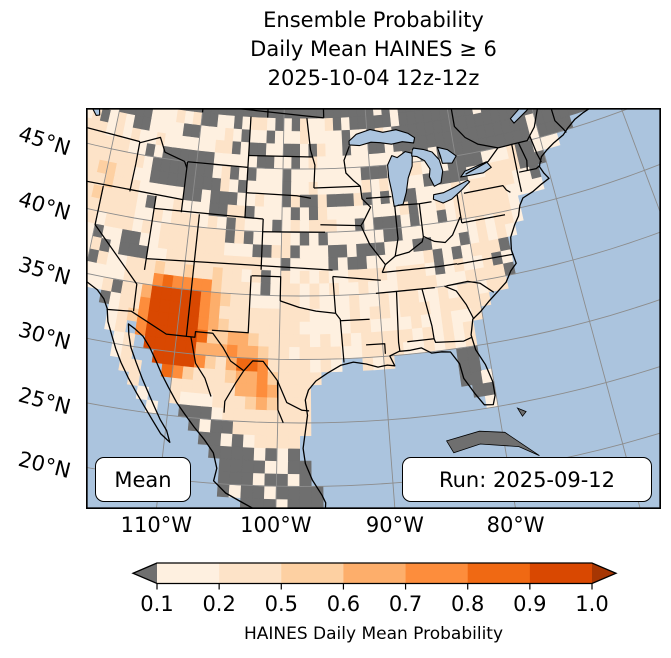  Describe the element at coordinates (44, 336) in the screenshot. I see `lat-tick-label-30: 30°N` at that location.